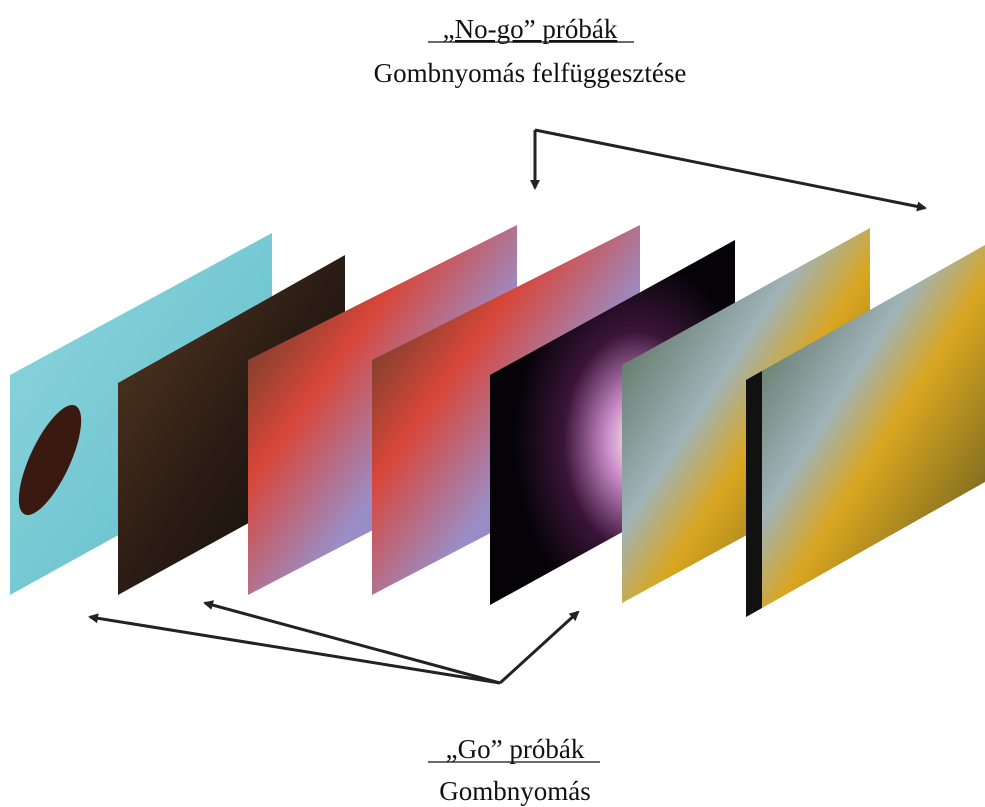  What do you see at coordinates (515, 749) in the screenshot?
I see `go-title: „Go” próbák` at bounding box center [515, 749].